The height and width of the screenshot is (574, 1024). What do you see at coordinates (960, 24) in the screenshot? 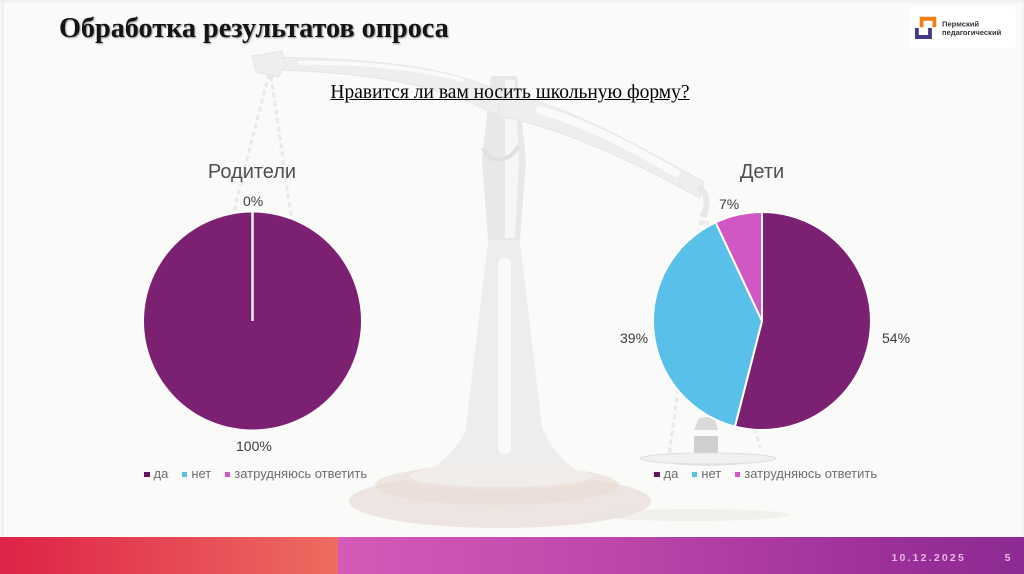
I see `svg-text: Пермский` at bounding box center [960, 24].